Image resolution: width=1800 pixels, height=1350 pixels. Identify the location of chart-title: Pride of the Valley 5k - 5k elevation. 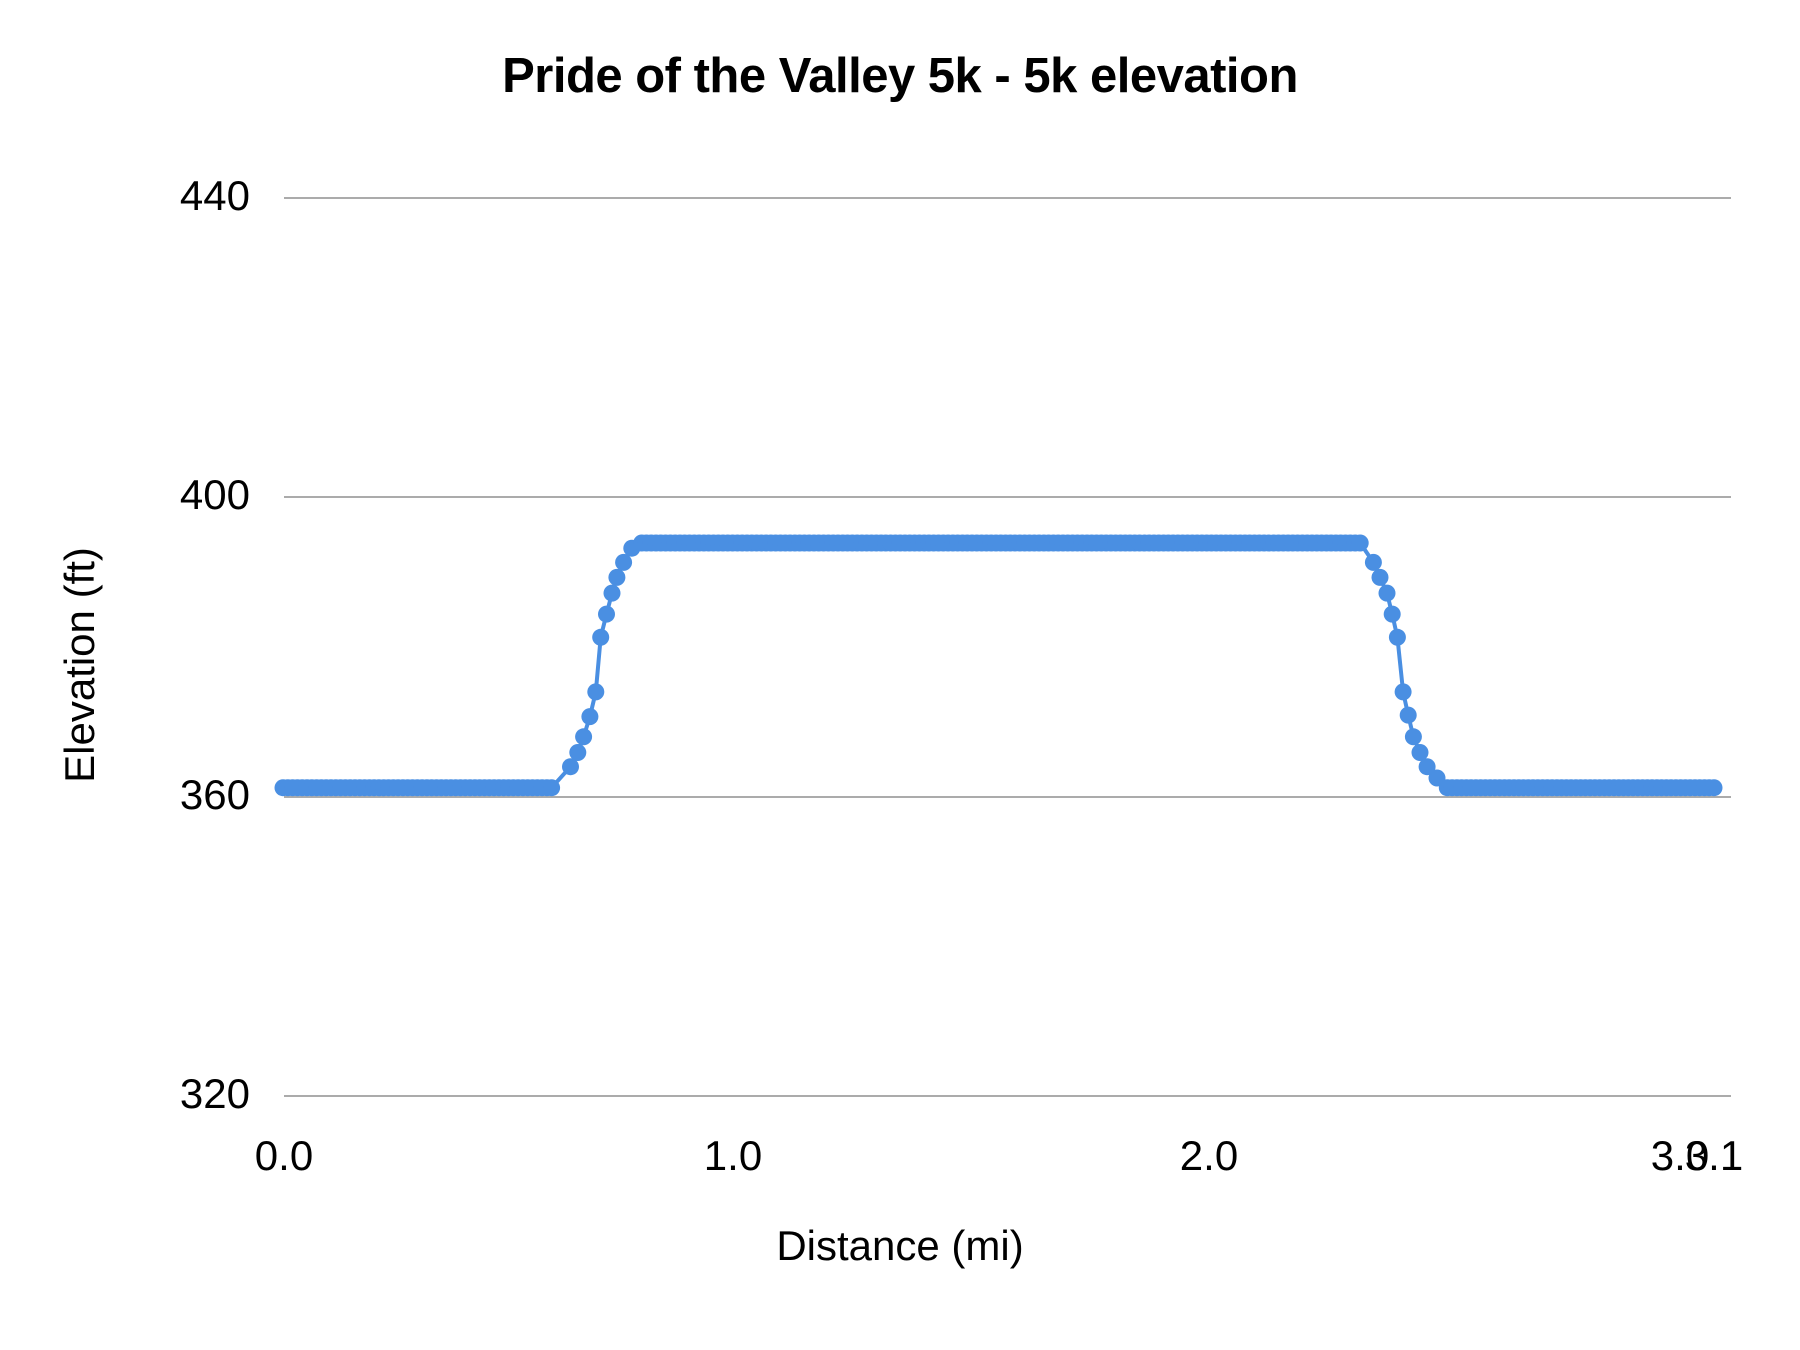
(900, 76).